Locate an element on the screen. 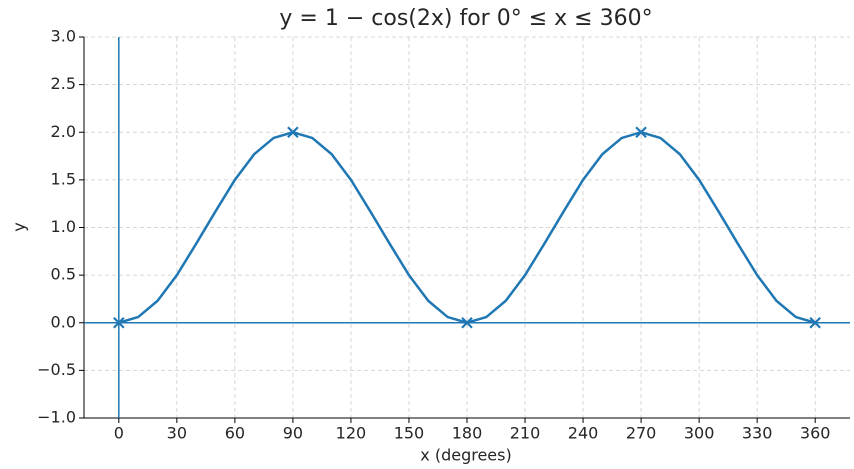 This screenshot has height=469, width=854. x-axis-label: x (degrees) is located at coordinates (465, 455).